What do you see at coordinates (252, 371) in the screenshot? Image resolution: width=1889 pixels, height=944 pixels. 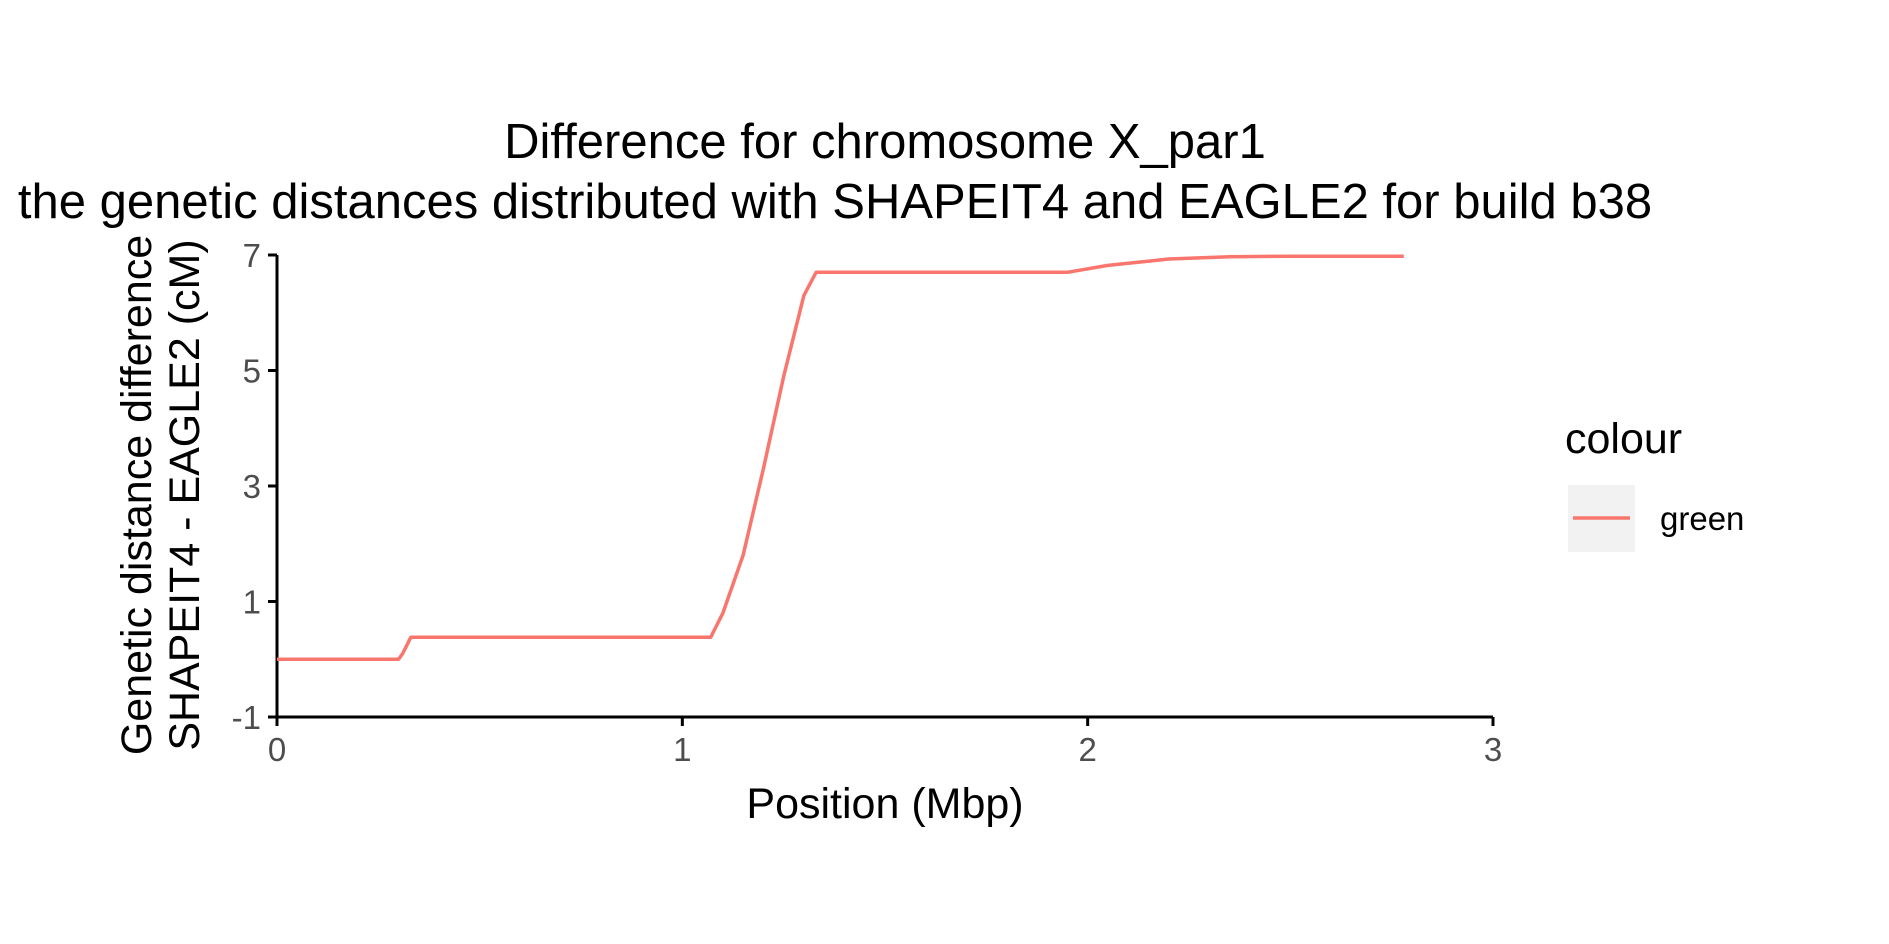 I see `y-tick-label: 5` at bounding box center [252, 371].